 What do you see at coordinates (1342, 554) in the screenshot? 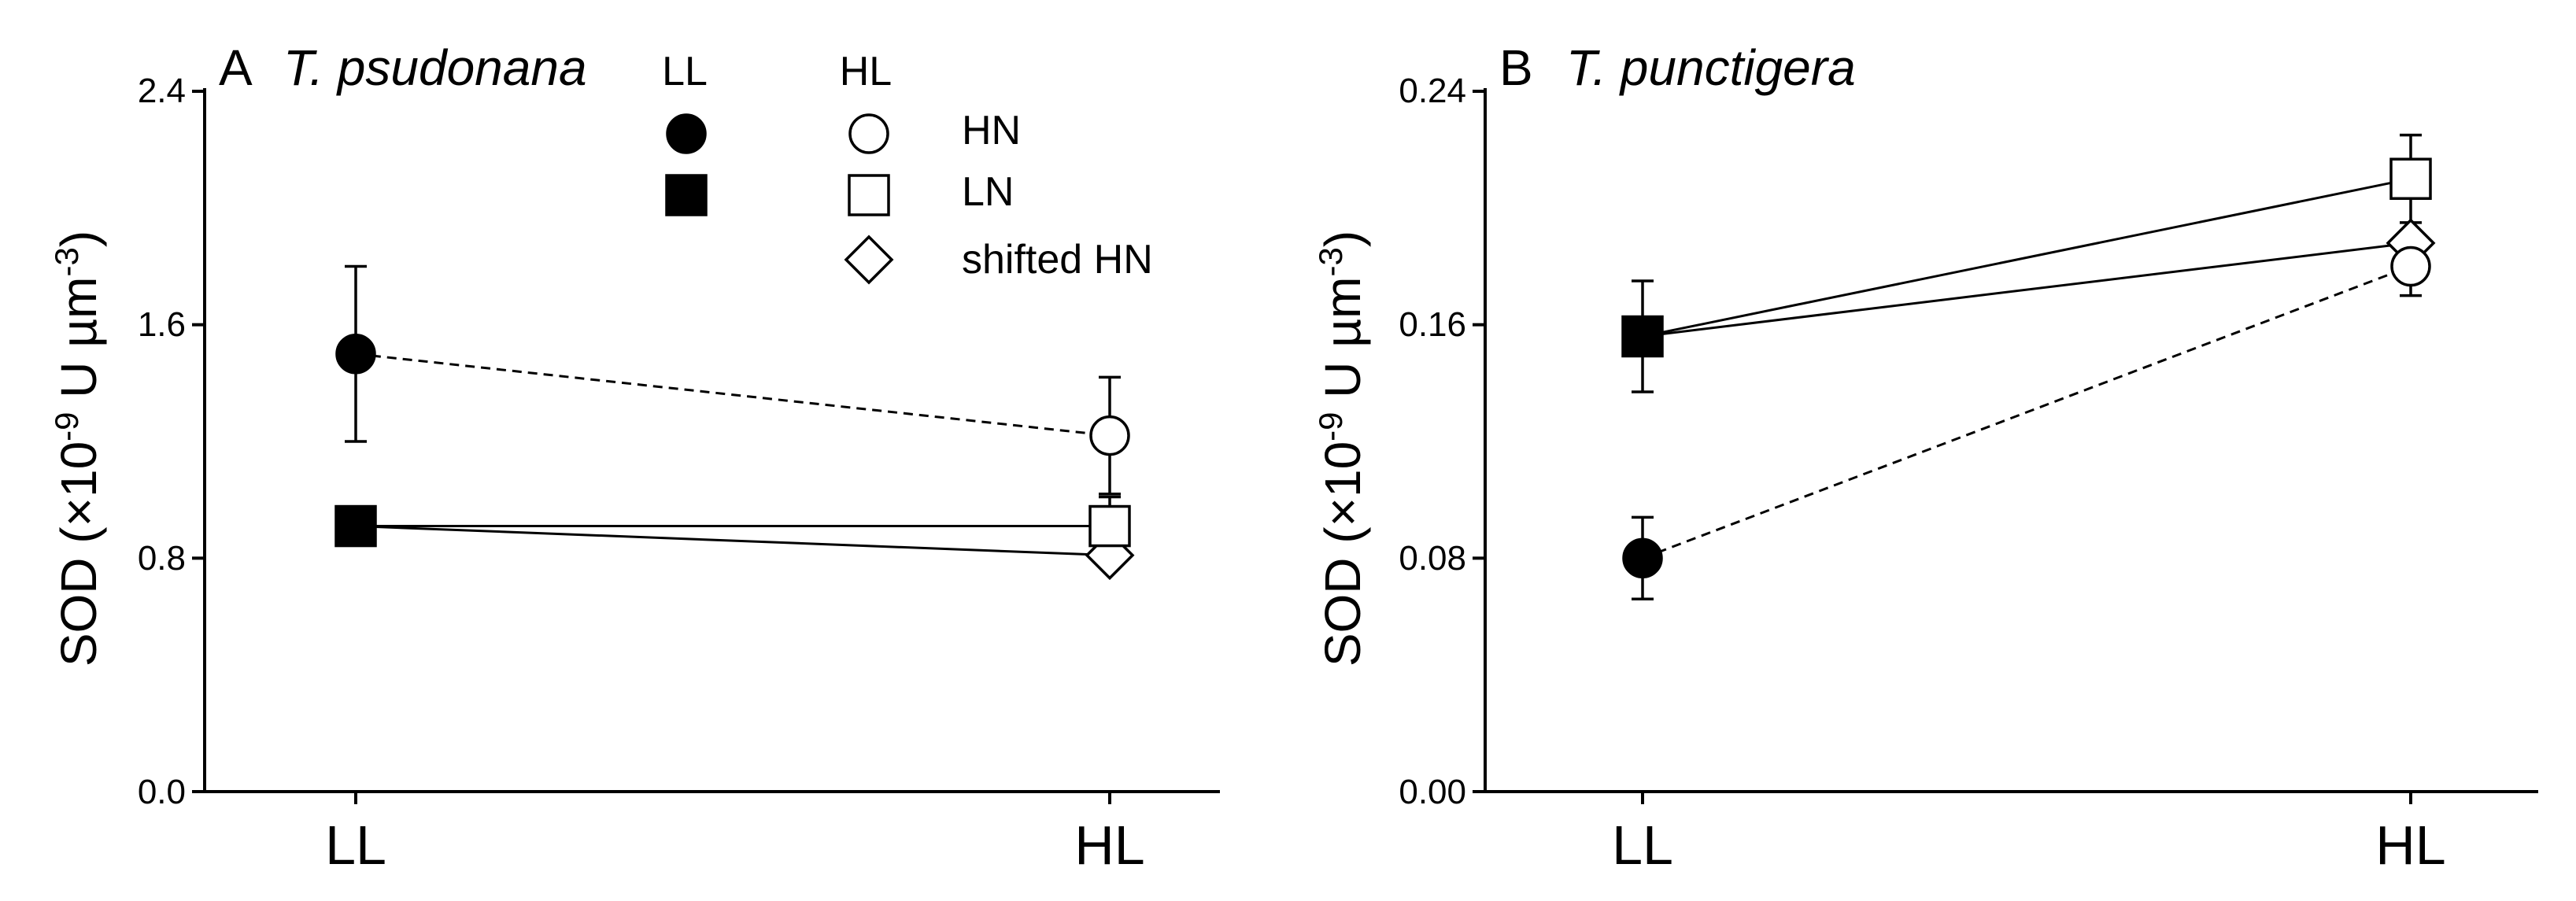
I see `panel-b-ylabel-base: SOD (×10` at bounding box center [1342, 554].